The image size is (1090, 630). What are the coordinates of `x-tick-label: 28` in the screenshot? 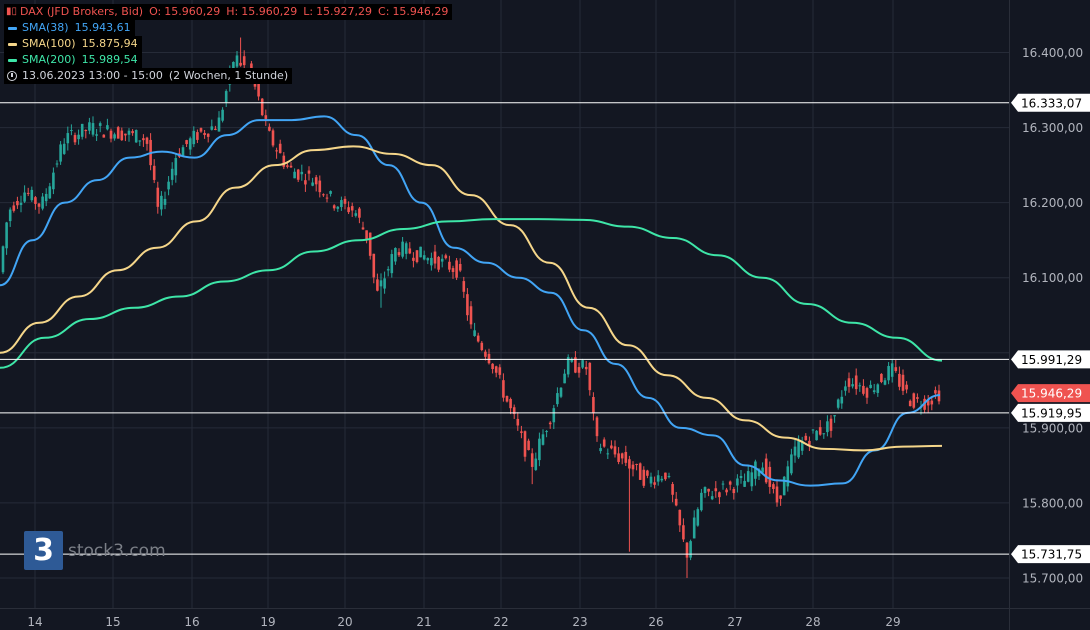 It's located at (812, 622).